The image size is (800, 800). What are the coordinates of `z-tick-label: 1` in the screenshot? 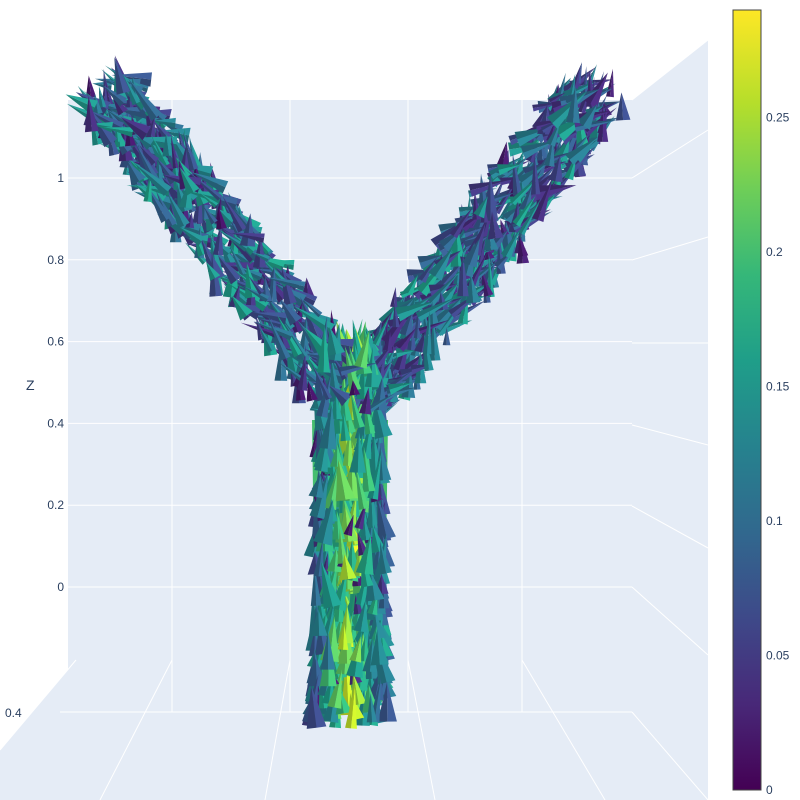 It's located at (60, 178).